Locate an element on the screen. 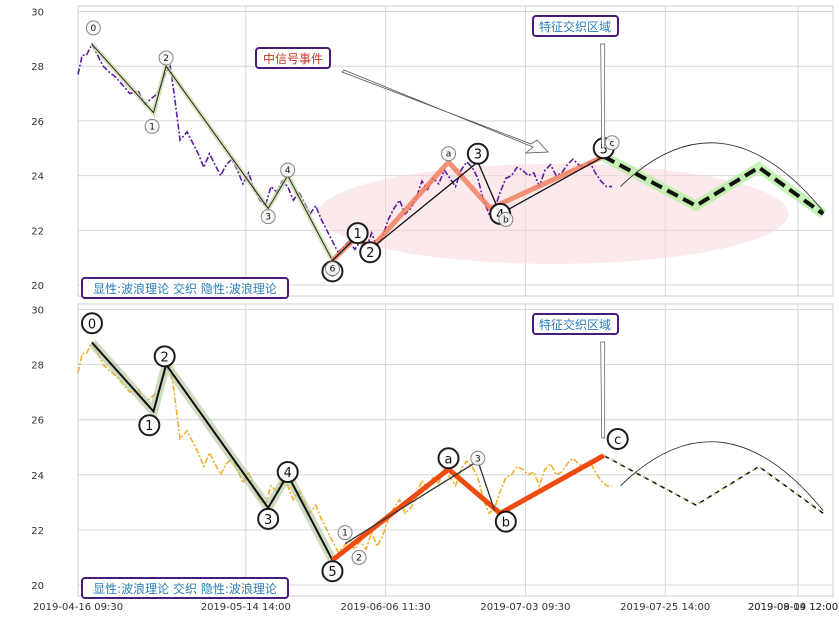 This screenshot has height=621, width=839. wave-label-text: 6 is located at coordinates (333, 270).